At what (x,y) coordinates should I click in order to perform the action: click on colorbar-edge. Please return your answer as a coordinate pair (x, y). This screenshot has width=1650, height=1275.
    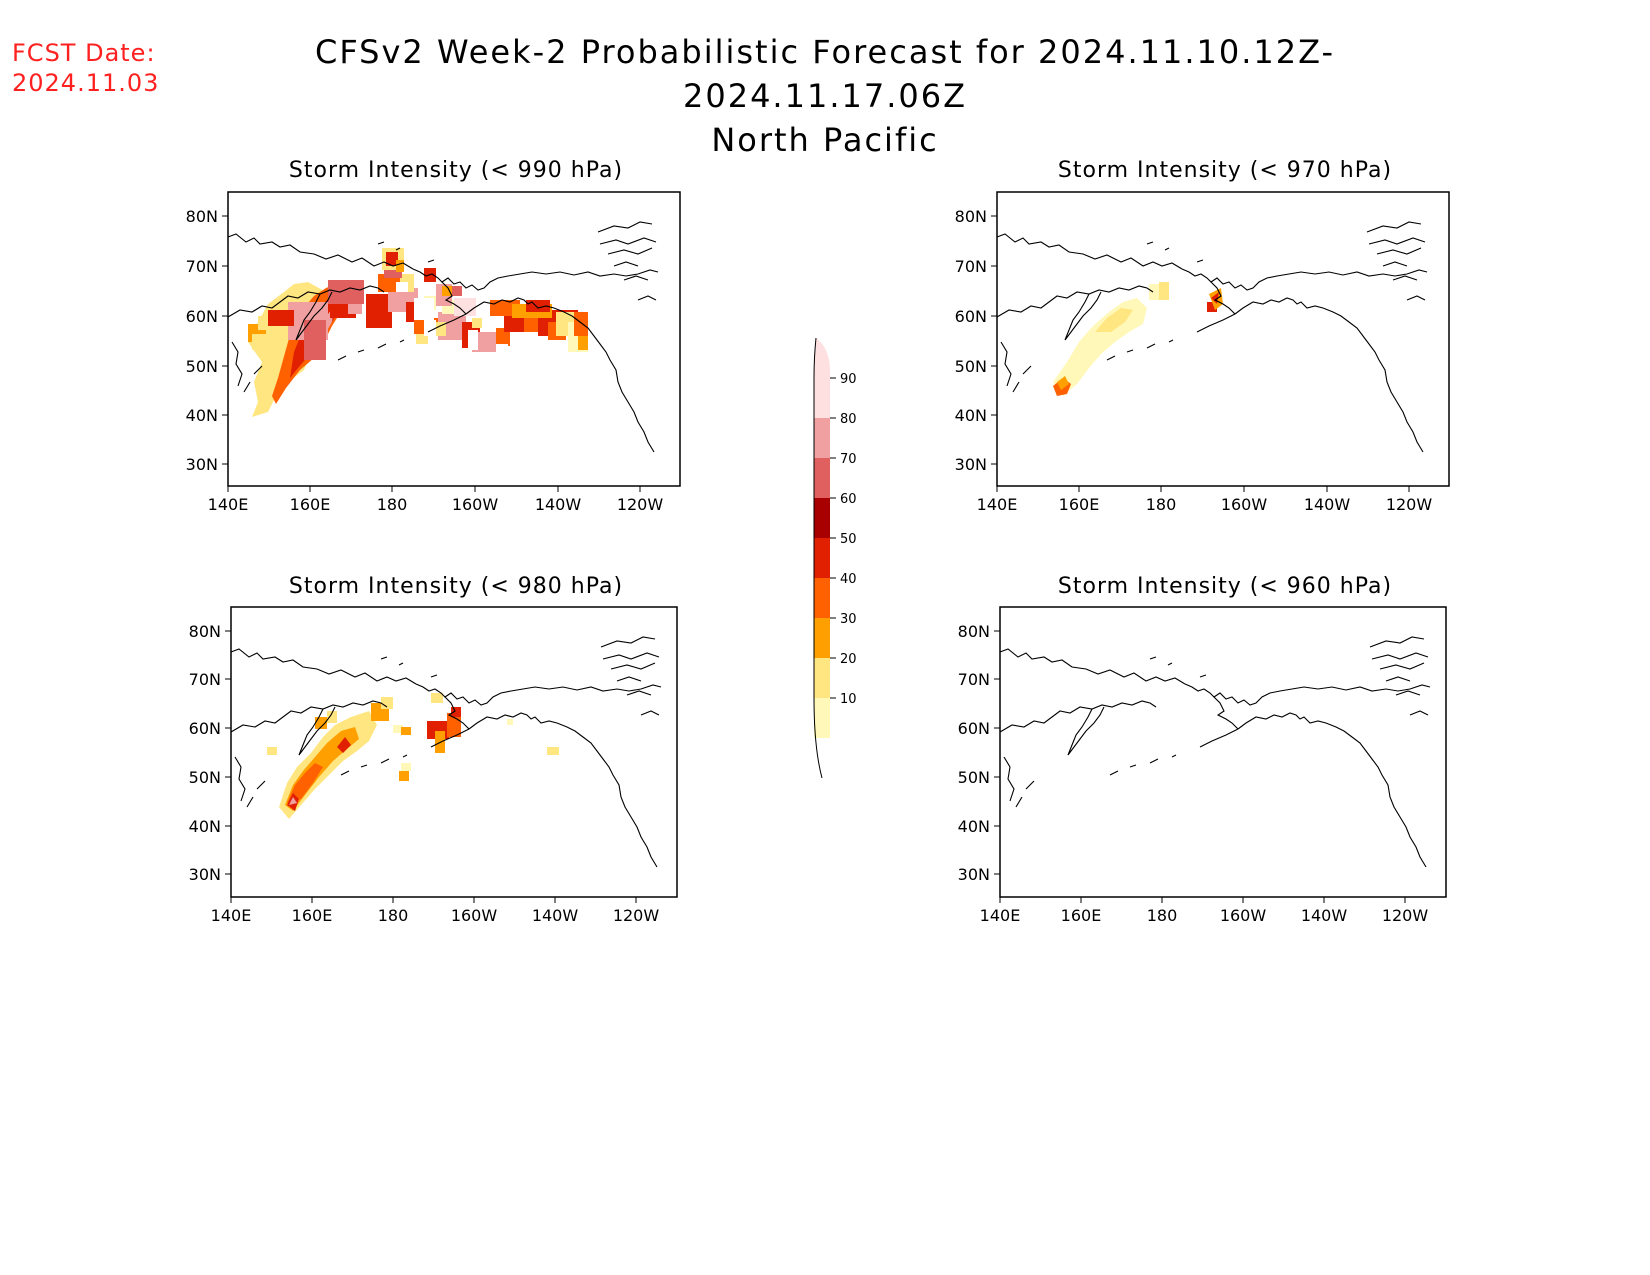
    Looking at the image, I should click on (815, 517).